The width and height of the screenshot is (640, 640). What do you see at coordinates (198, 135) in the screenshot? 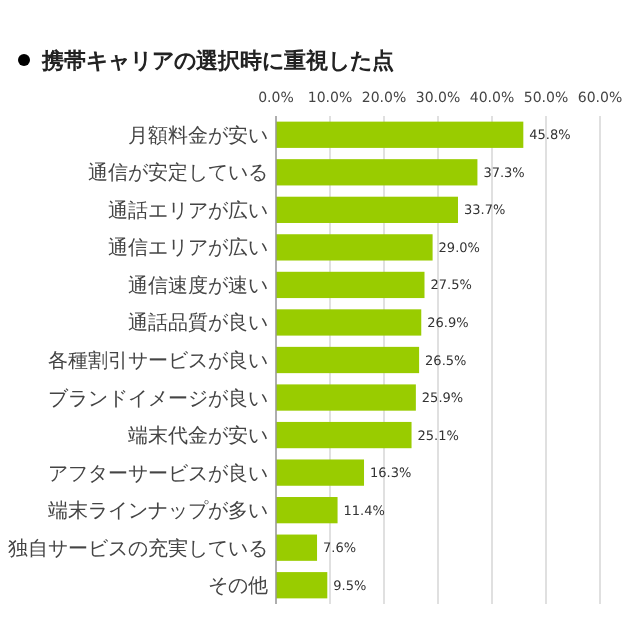
I see `y-tick-label: 月額料金が安い` at bounding box center [198, 135].